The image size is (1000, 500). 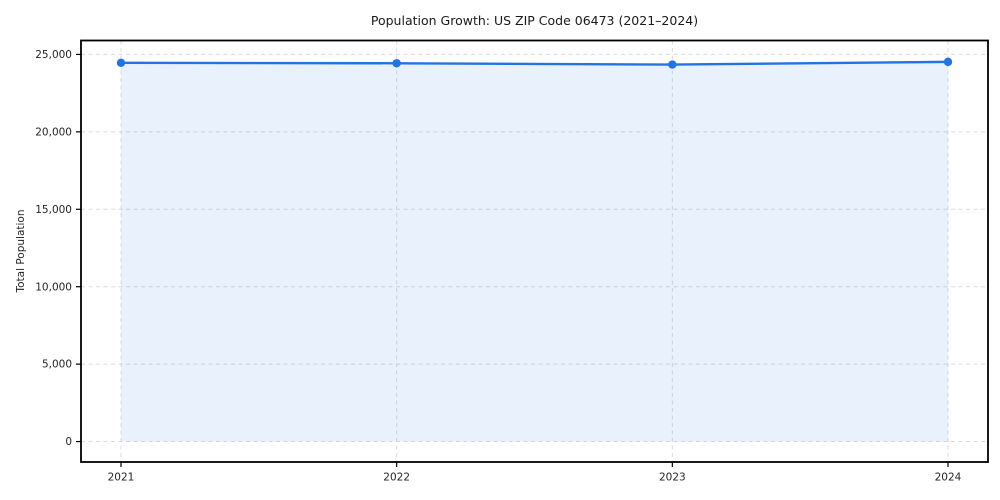 What do you see at coordinates (948, 62) in the screenshot?
I see `data-point-marker-2024` at bounding box center [948, 62].